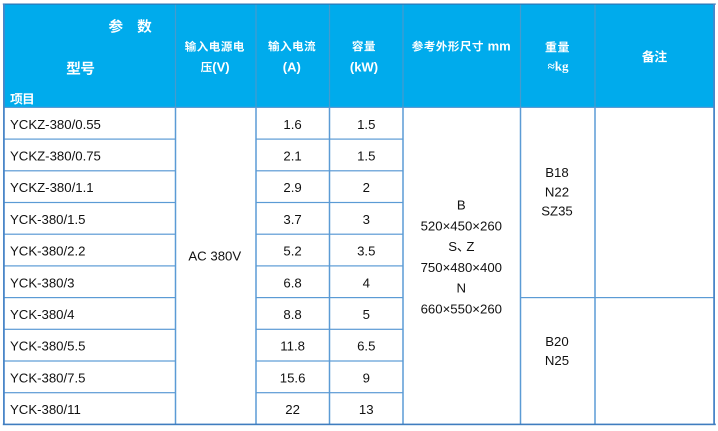 Image resolution: width=718 pixels, height=431 pixels. What do you see at coordinates (366, 282) in the screenshot?
I see `svg-text: 4` at bounding box center [366, 282].